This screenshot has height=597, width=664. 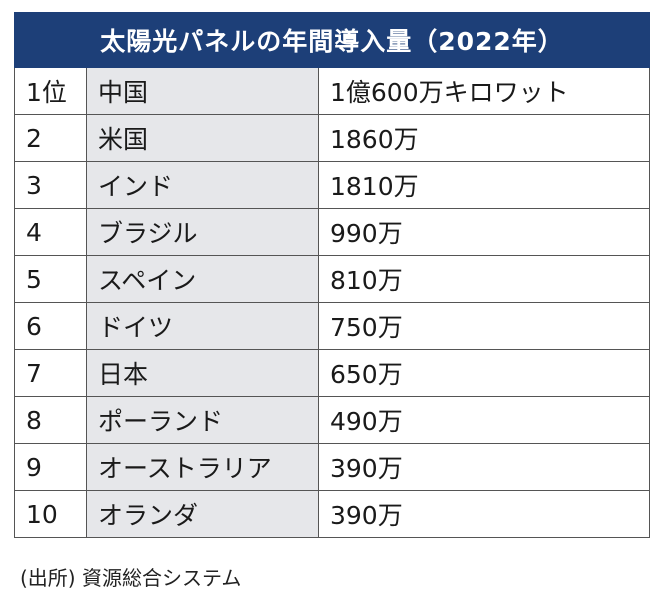 What do you see at coordinates (202, 420) in the screenshot?
I see `country-cell: ポーランド` at bounding box center [202, 420].